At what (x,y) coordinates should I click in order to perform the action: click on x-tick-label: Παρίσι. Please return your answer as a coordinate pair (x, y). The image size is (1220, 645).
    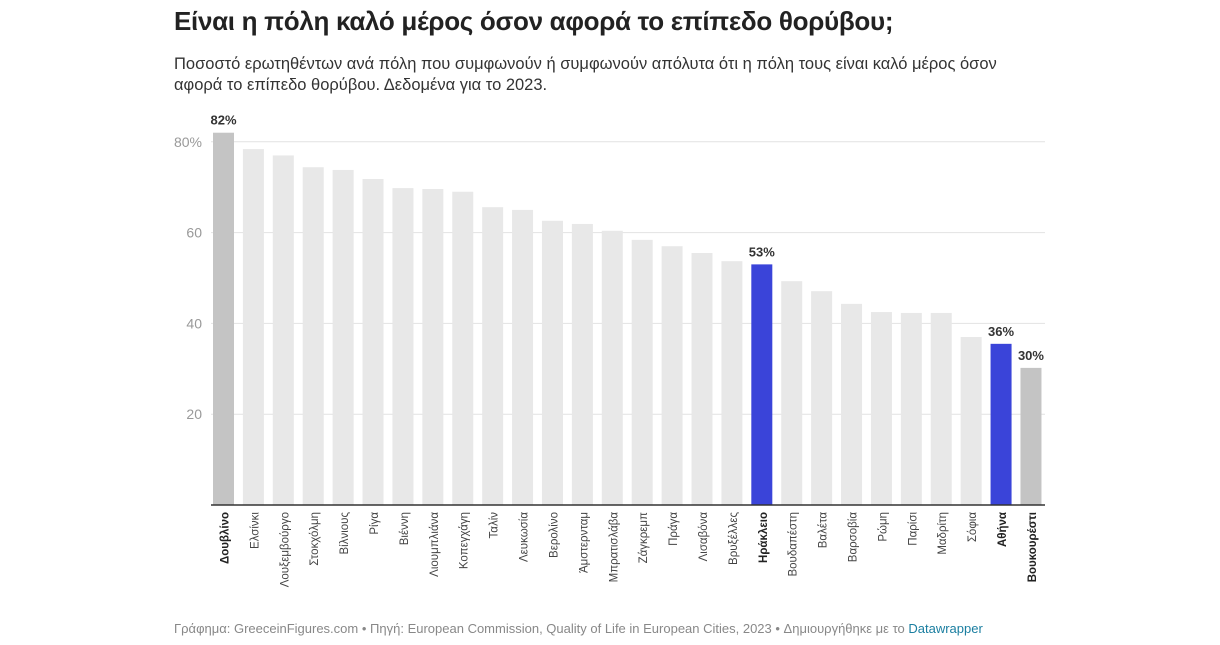
    Looking at the image, I should click on (913, 529).